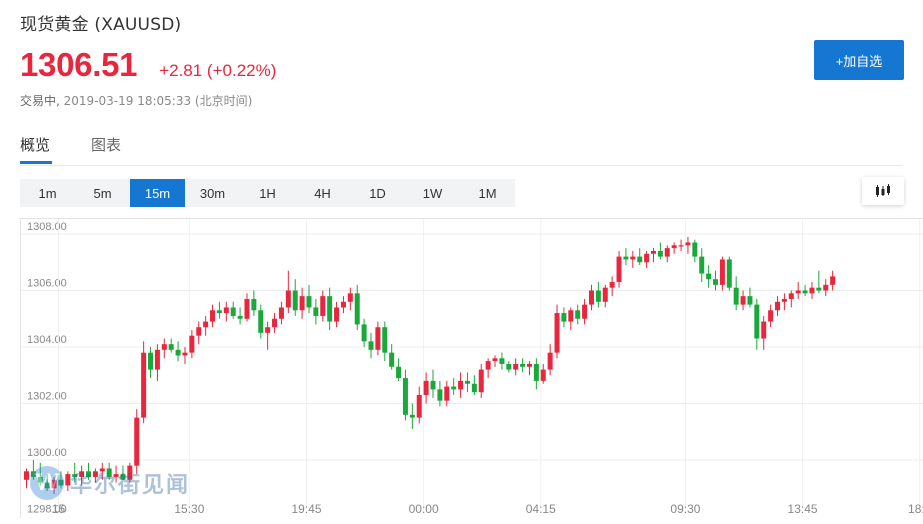 Image resolution: width=923 pixels, height=524 pixels. Describe the element at coordinates (158, 101) in the screenshot. I see `timestamp: 2019-03-19 18:05:33 (北京时间)` at that location.